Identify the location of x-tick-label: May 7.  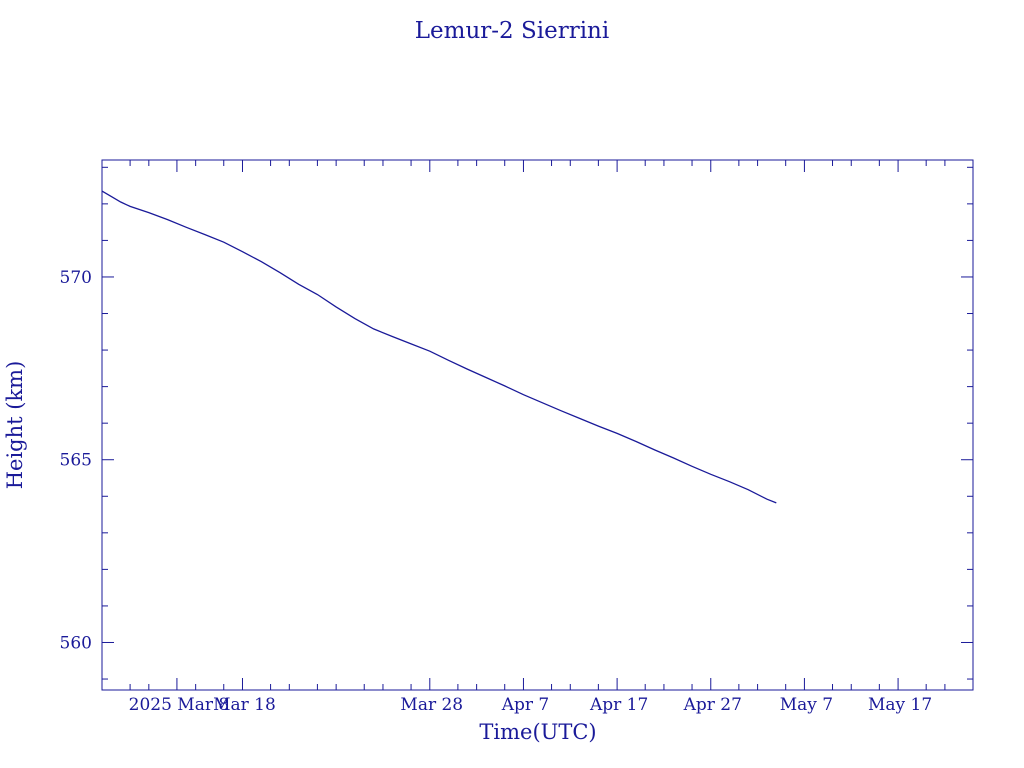
(806, 705).